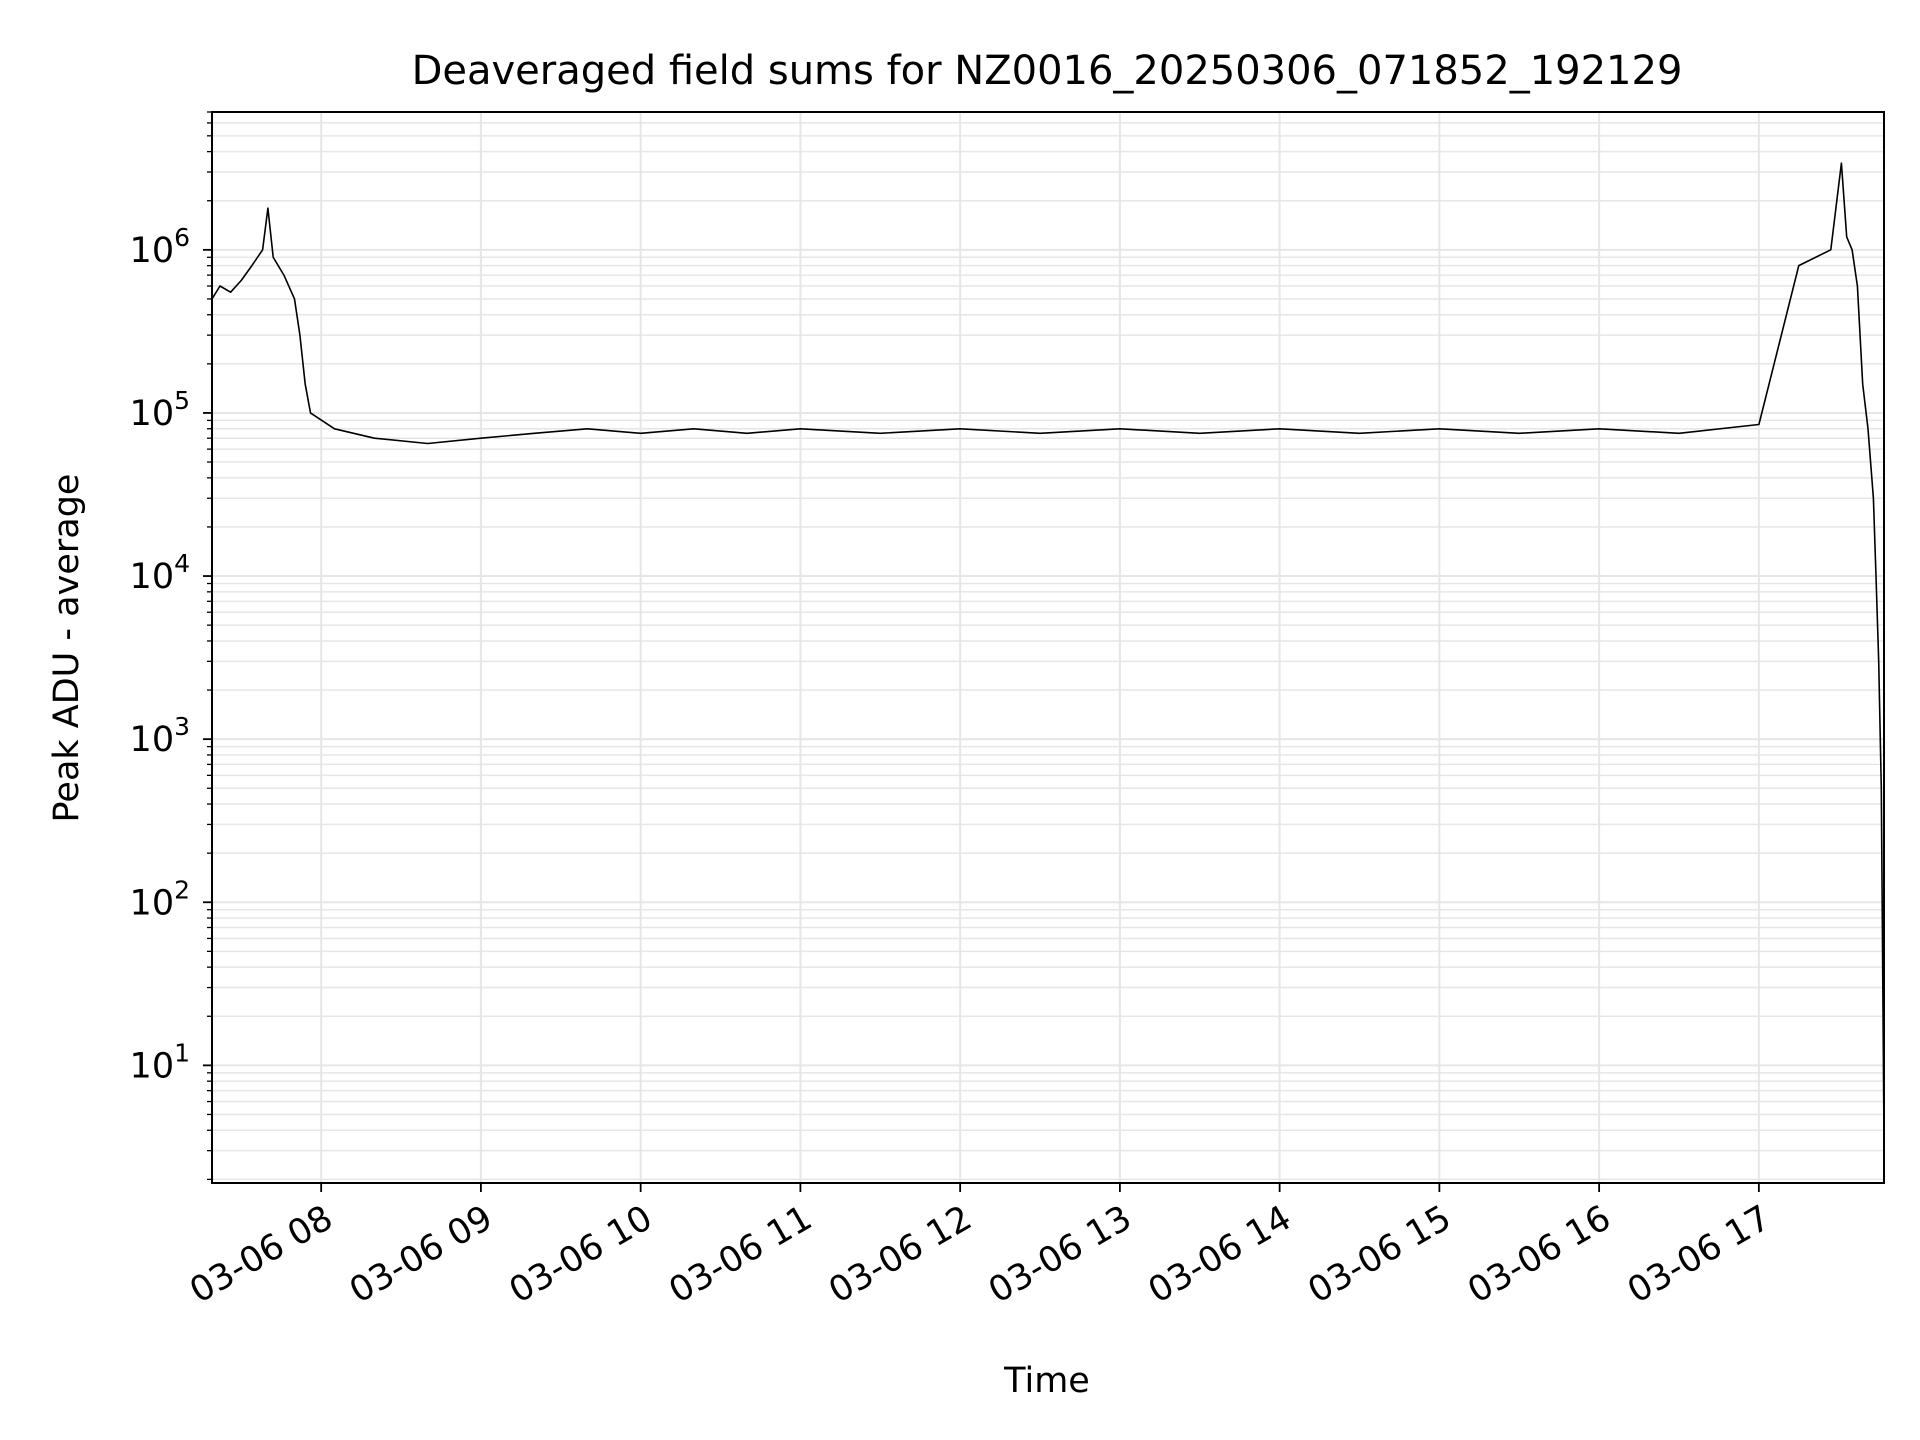  What do you see at coordinates (67, 648) in the screenshot?
I see `y-axis-label: Peak ADU - average` at bounding box center [67, 648].